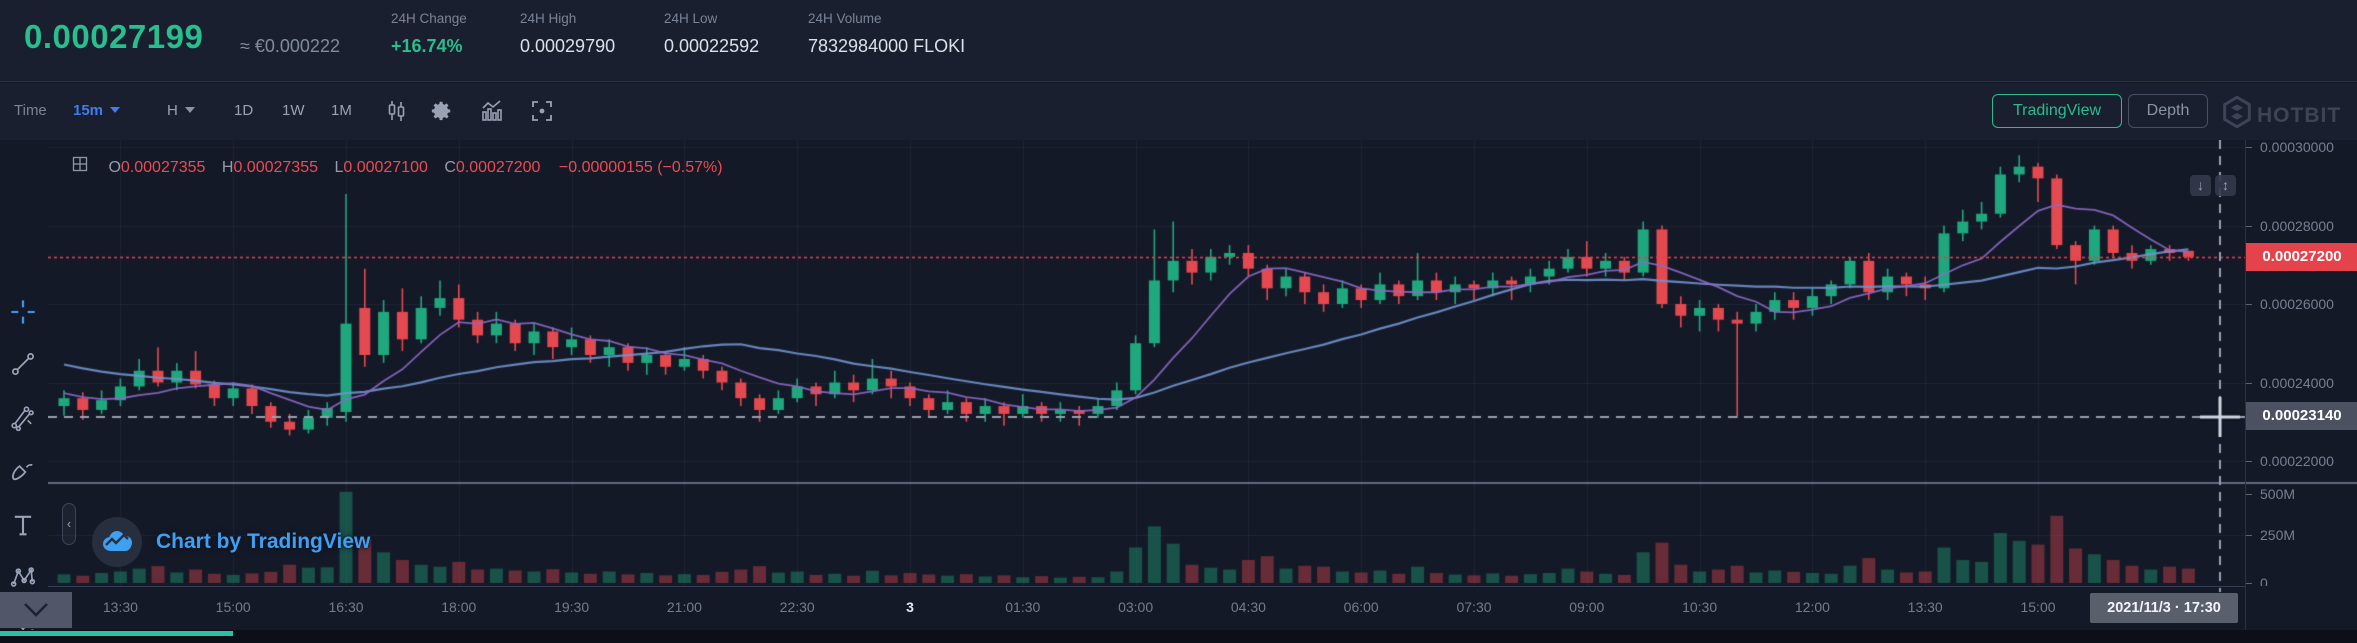 The width and height of the screenshot is (2357, 643). Describe the element at coordinates (80, 166) in the screenshot. I see `compare-grid-icon` at that location.